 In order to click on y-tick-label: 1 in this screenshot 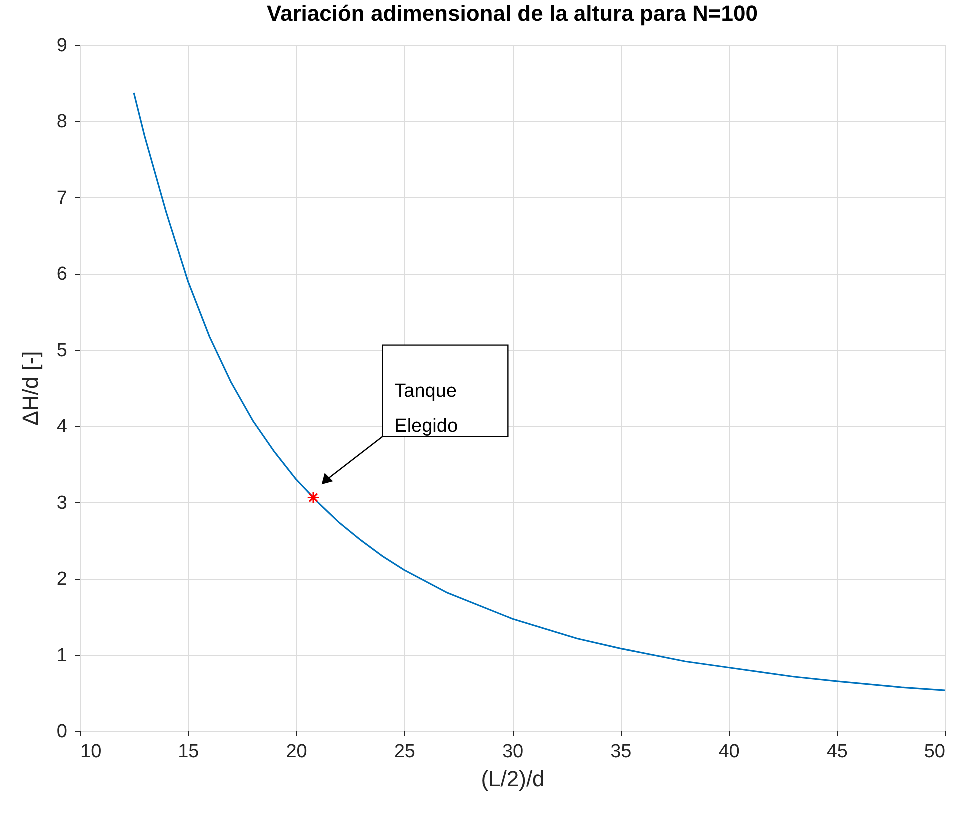, I will do `click(62, 655)`.